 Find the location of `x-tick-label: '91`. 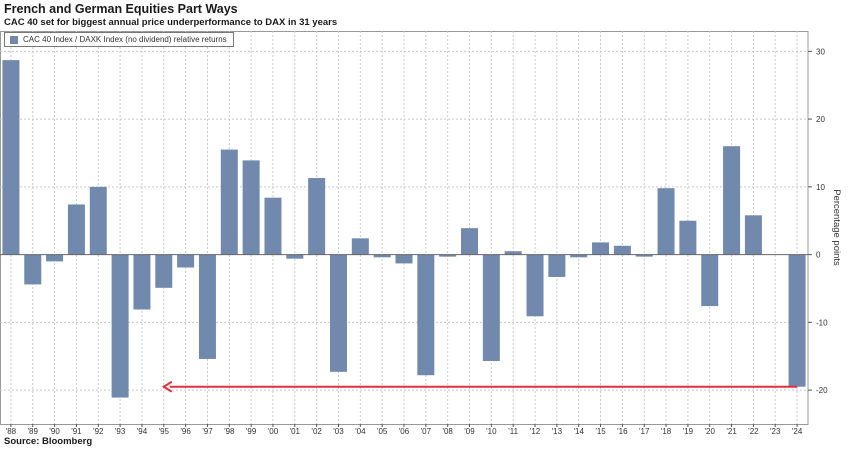

x-tick-label: '91 is located at coordinates (76, 431).